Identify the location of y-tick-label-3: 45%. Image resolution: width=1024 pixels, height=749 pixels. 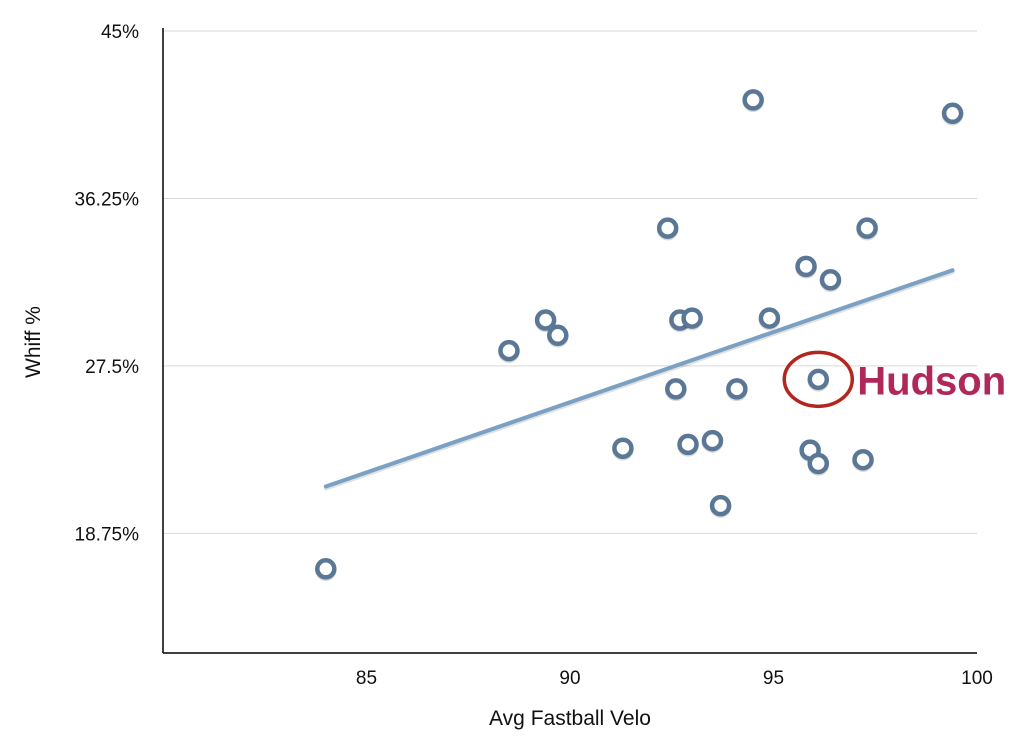
(120, 32).